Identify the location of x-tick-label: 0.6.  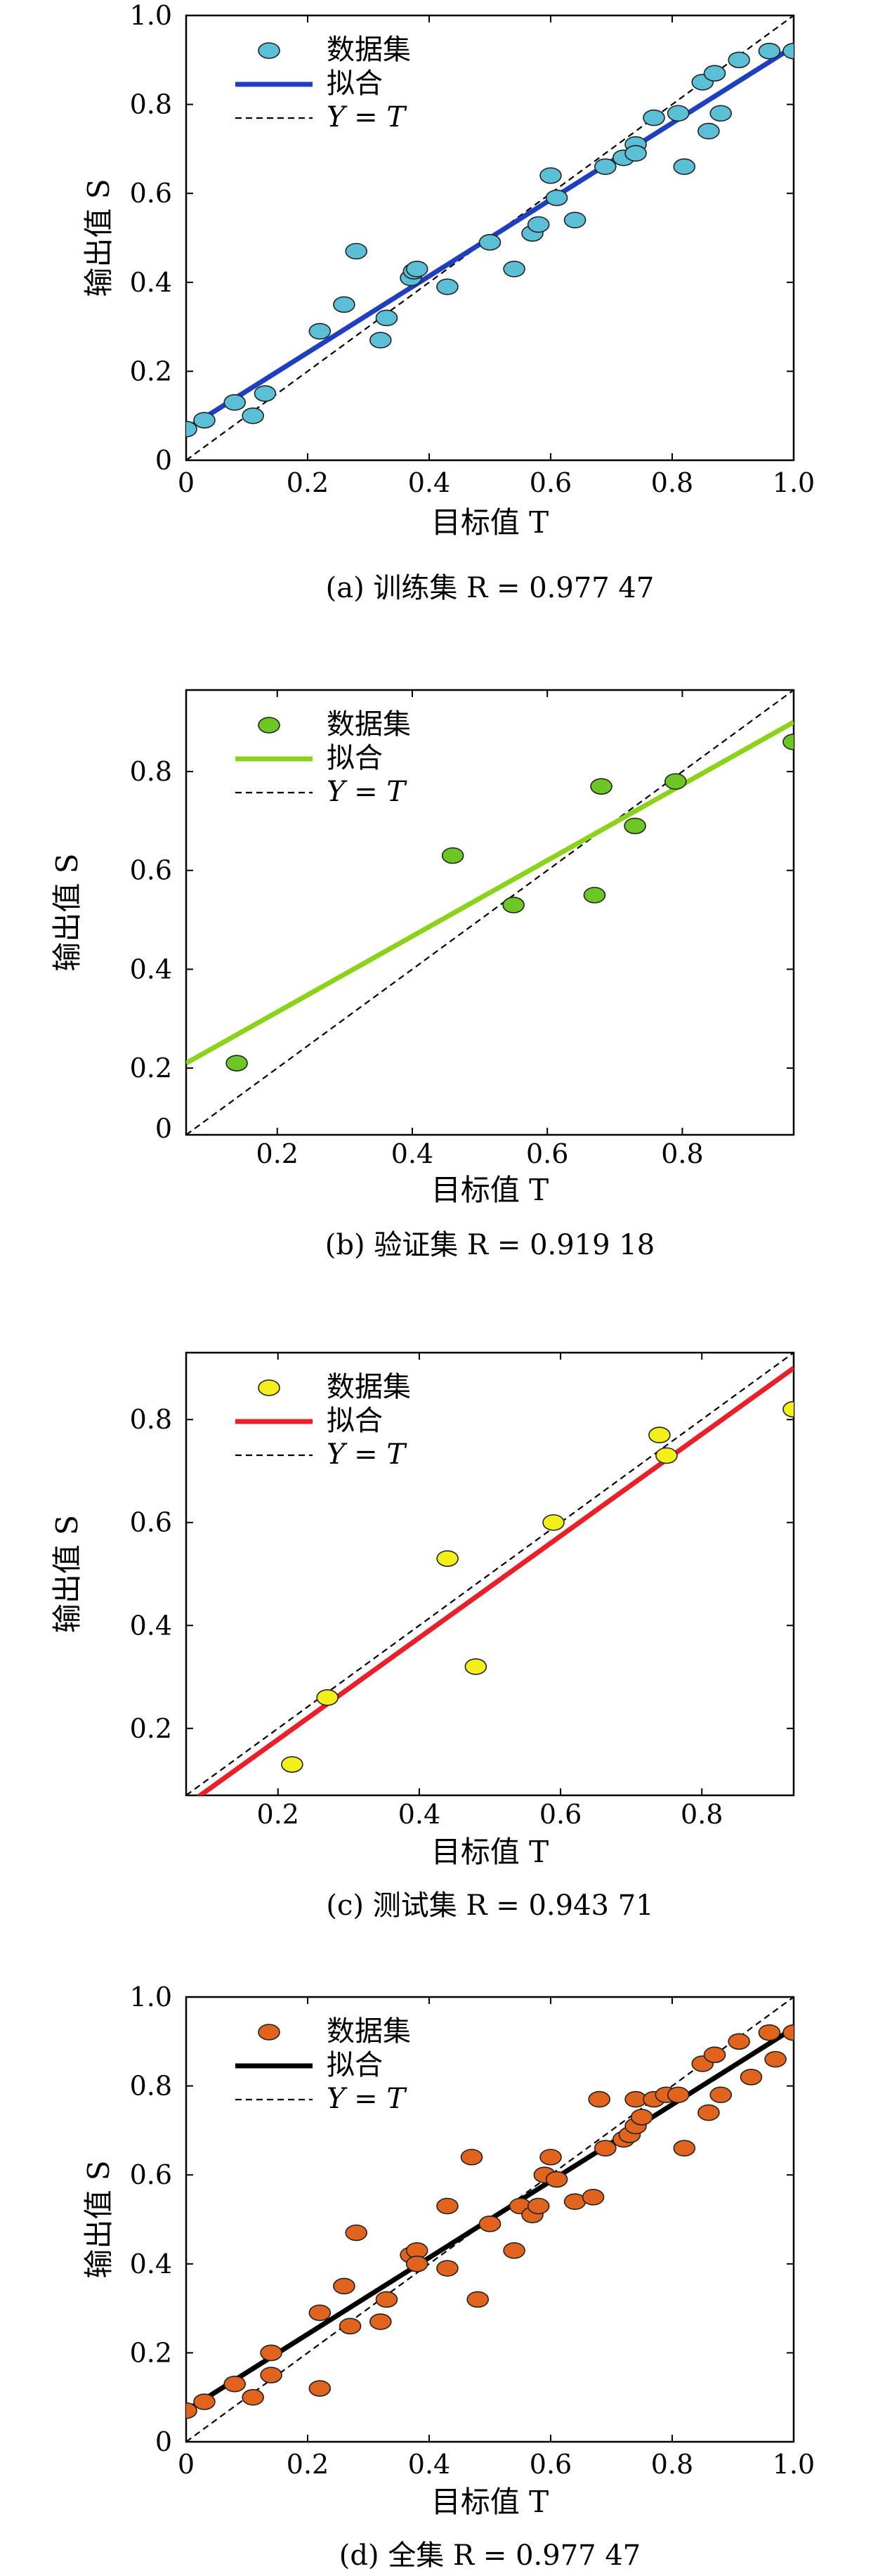
(551, 2464).